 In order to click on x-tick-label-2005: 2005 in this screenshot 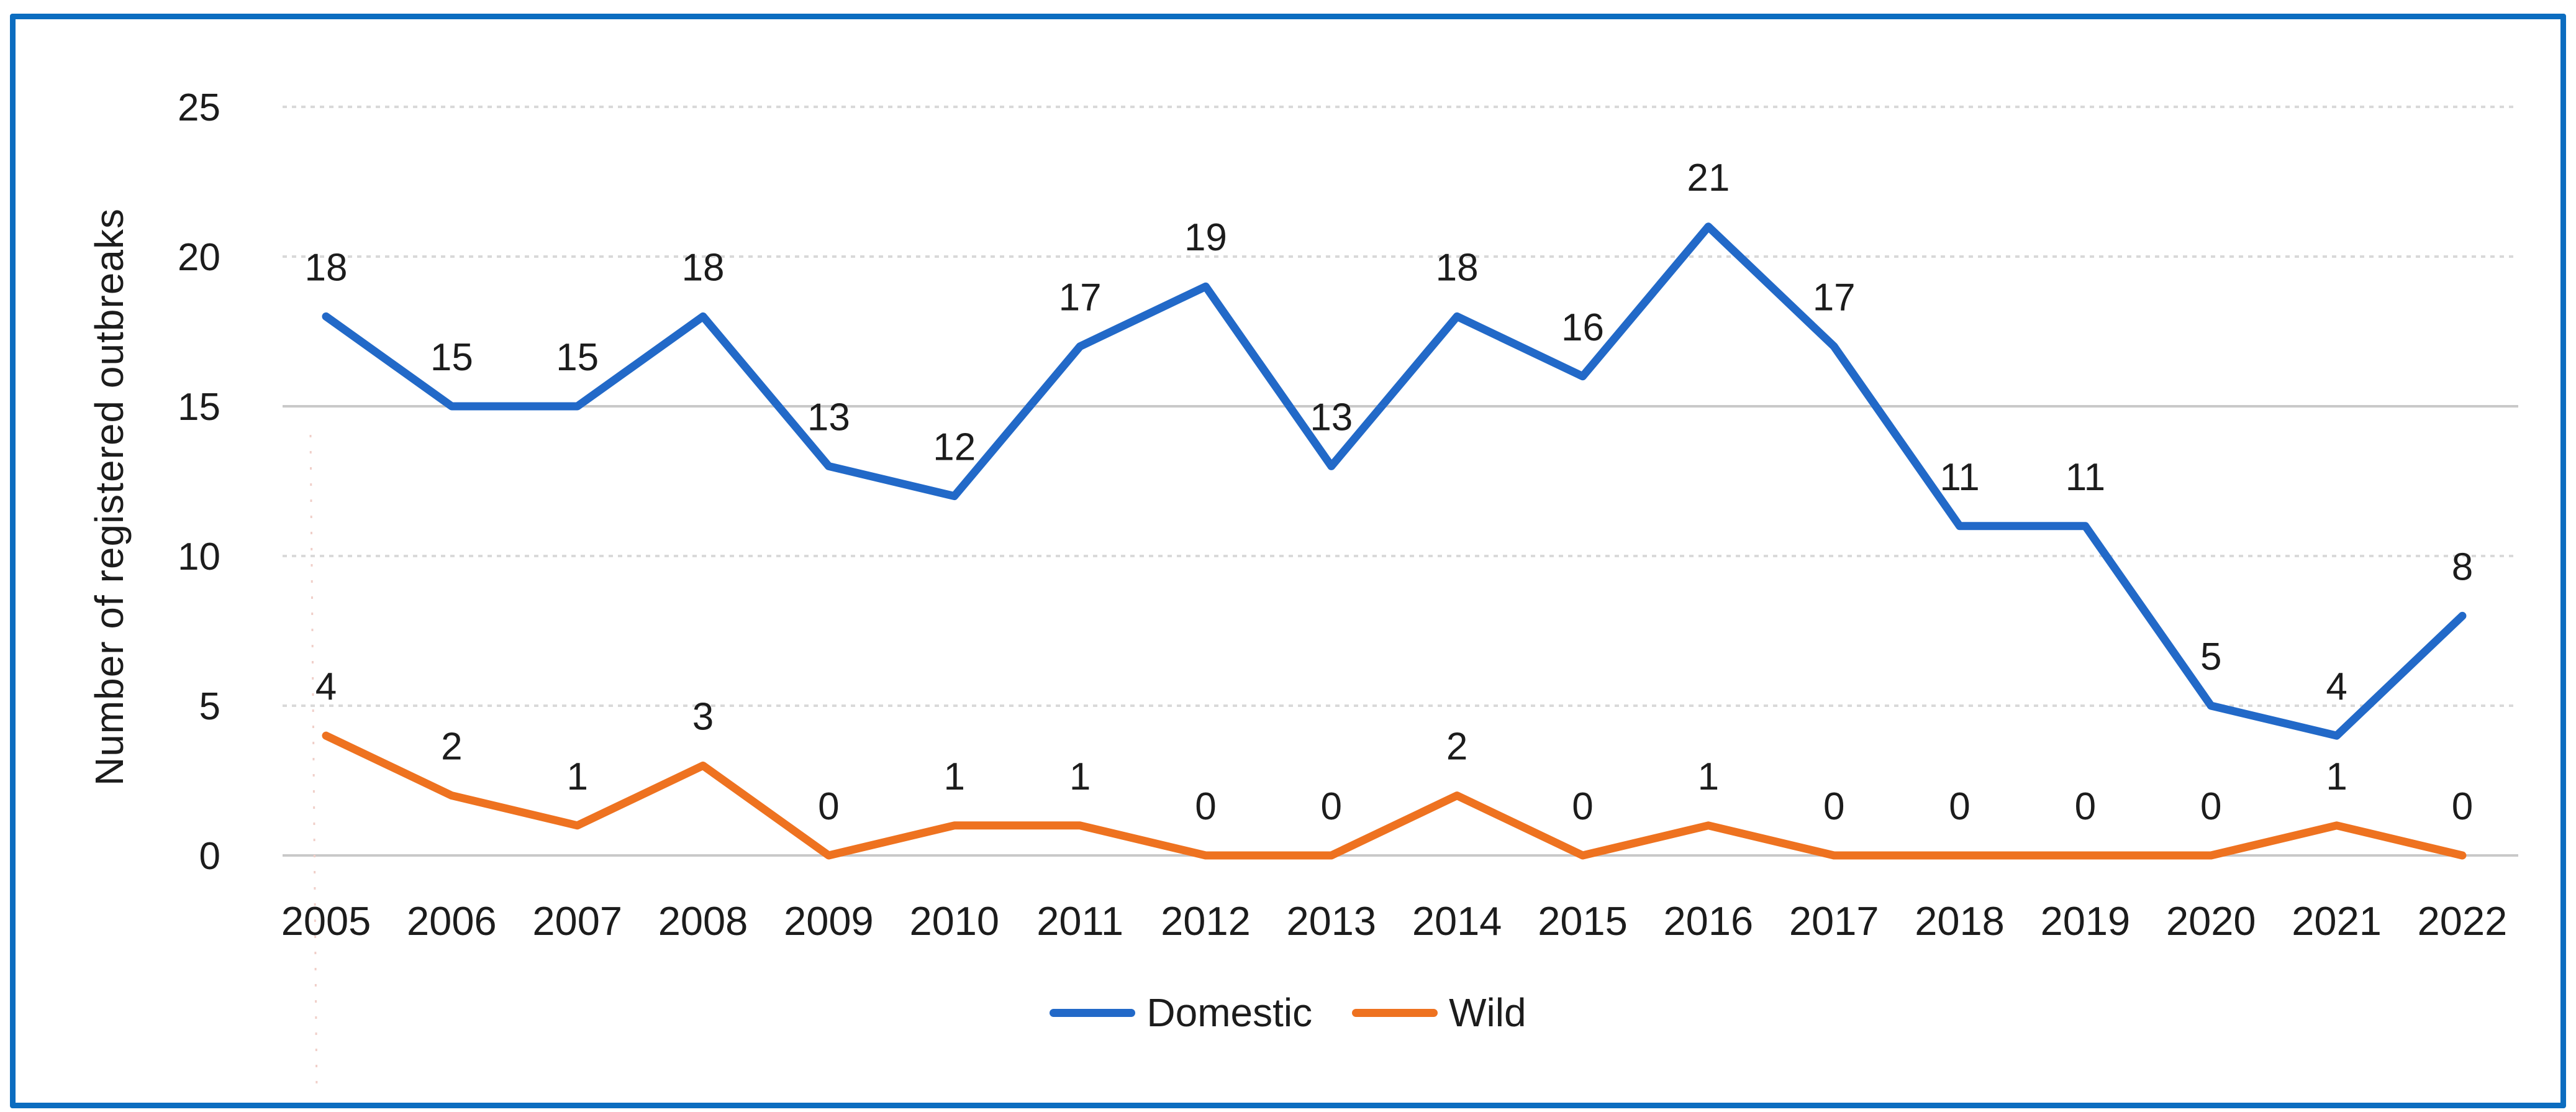, I will do `click(326, 921)`.